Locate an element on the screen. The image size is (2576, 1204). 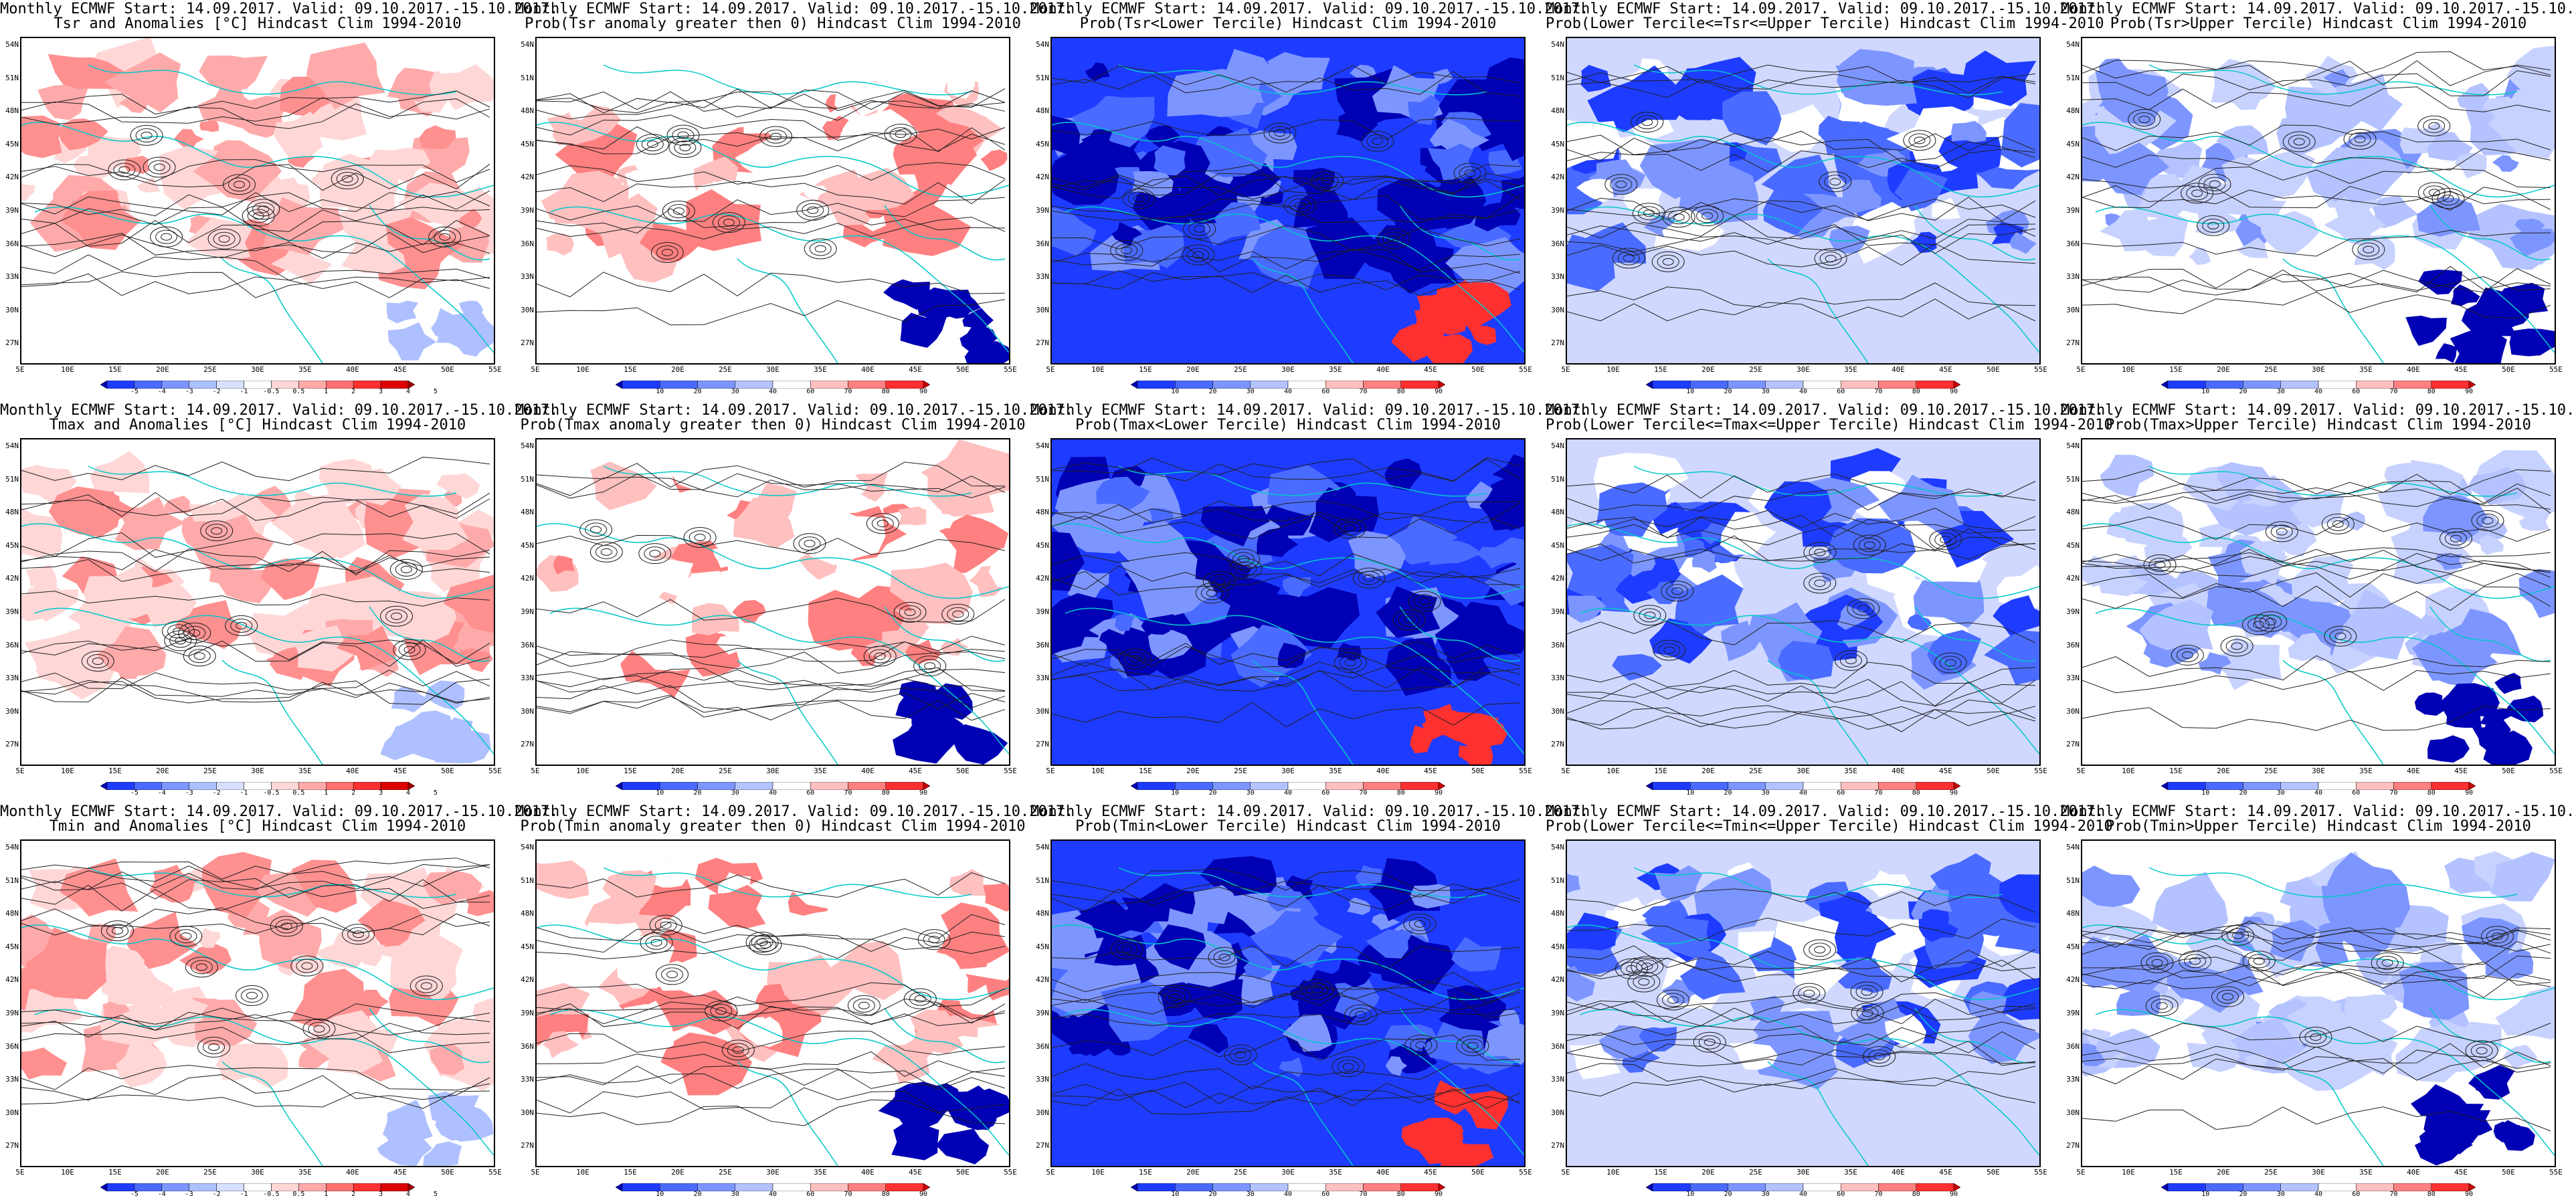
longitude-label: 25E is located at coordinates (1240, 771).